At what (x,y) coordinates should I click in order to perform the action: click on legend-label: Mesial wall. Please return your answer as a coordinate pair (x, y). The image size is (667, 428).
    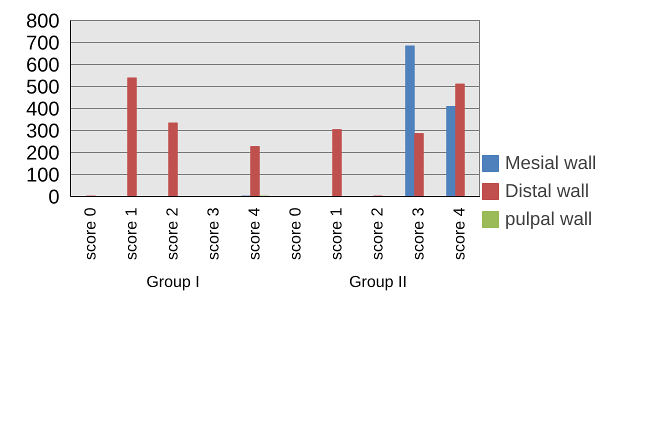
    Looking at the image, I should click on (550, 163).